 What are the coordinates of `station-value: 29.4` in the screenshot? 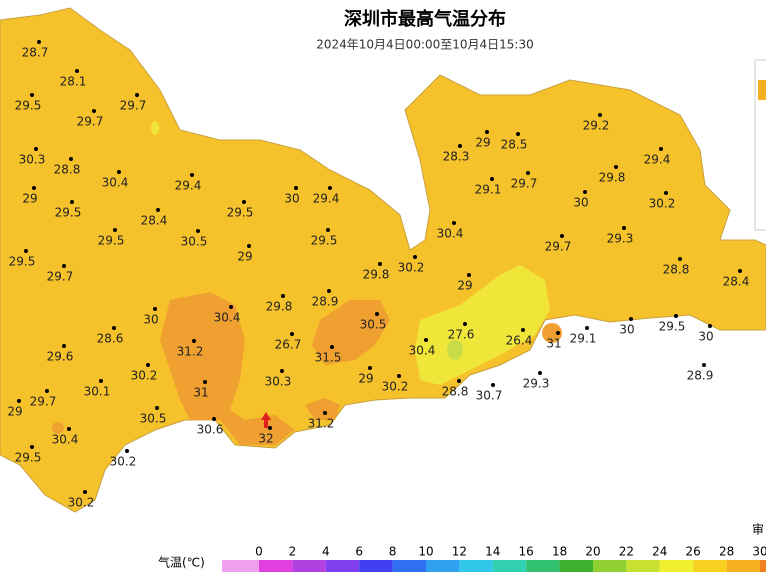 It's located at (657, 160).